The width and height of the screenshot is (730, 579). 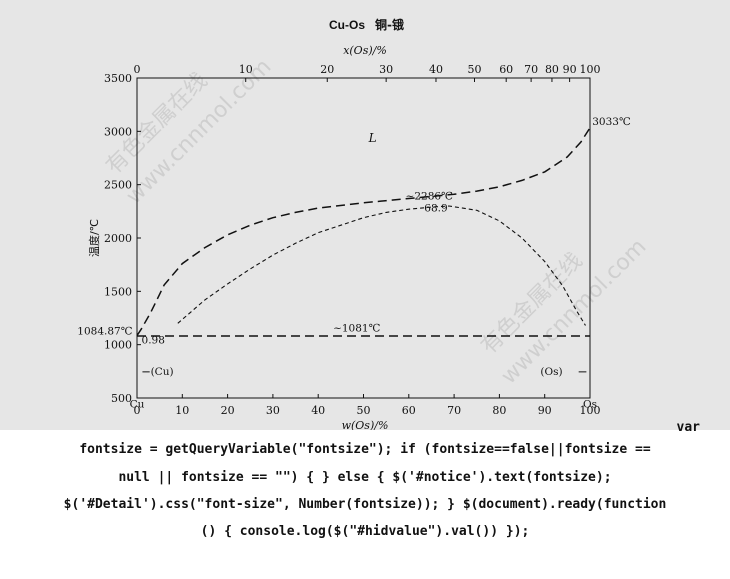 I want to click on x-top-tick-label-10: 100, so click(x=590, y=69).